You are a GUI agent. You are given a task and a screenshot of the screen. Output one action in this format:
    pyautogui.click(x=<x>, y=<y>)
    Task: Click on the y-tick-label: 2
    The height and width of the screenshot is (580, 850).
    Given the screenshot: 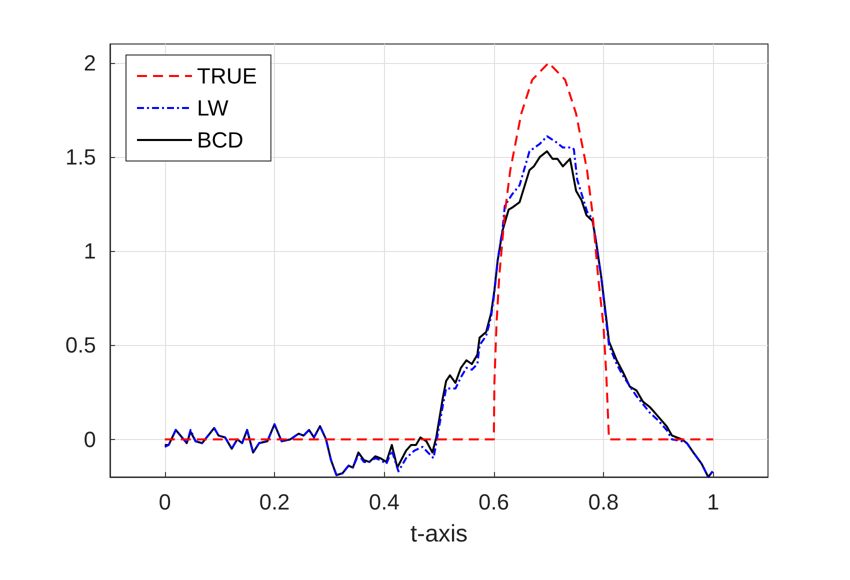 What is the action you would take?
    pyautogui.click(x=90, y=63)
    